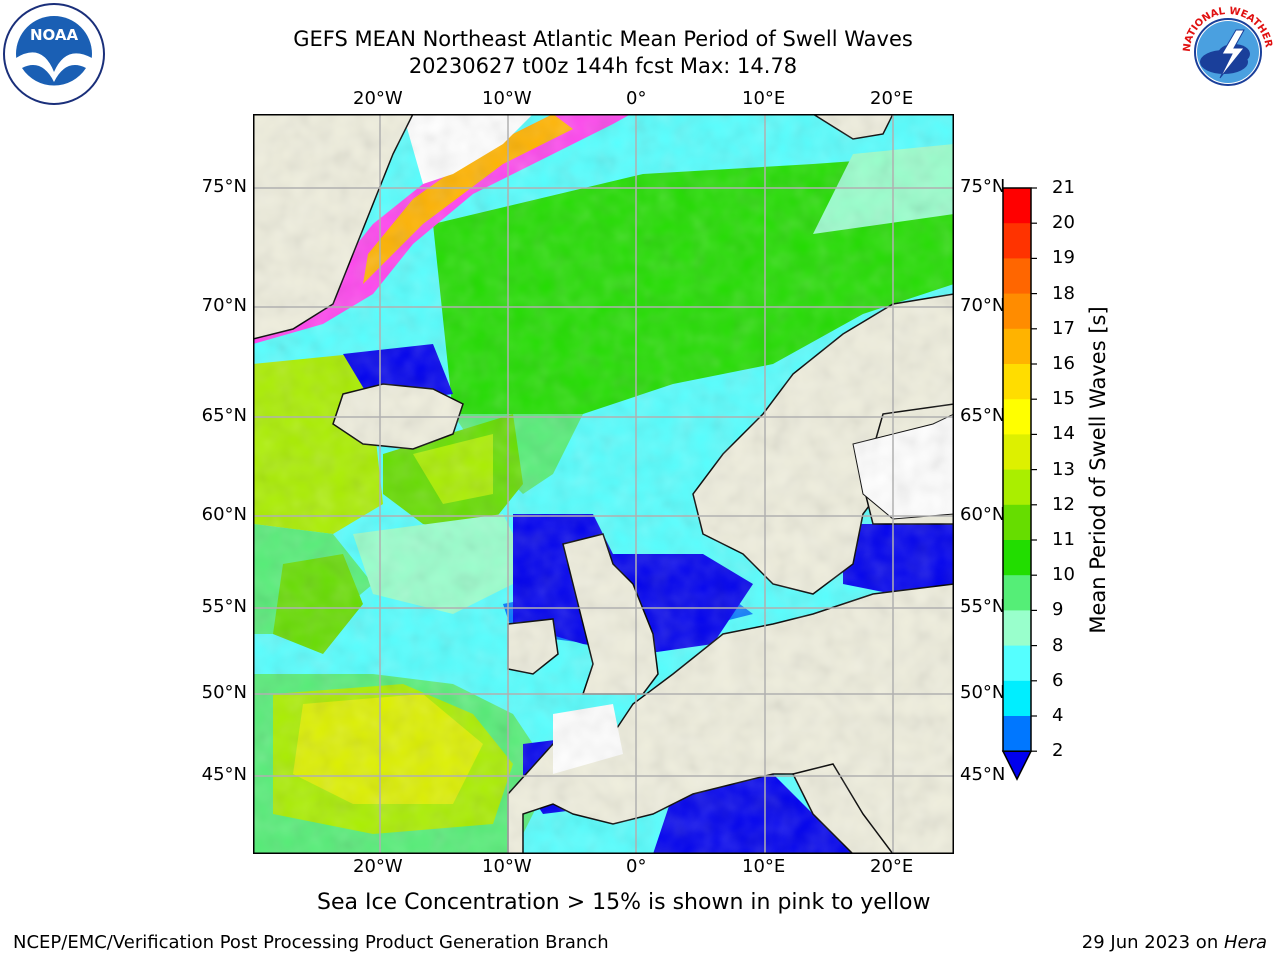 This screenshot has height=960, width=1280. What do you see at coordinates (224, 514) in the screenshot?
I see `lat-label-left-60n: 60°N` at bounding box center [224, 514].